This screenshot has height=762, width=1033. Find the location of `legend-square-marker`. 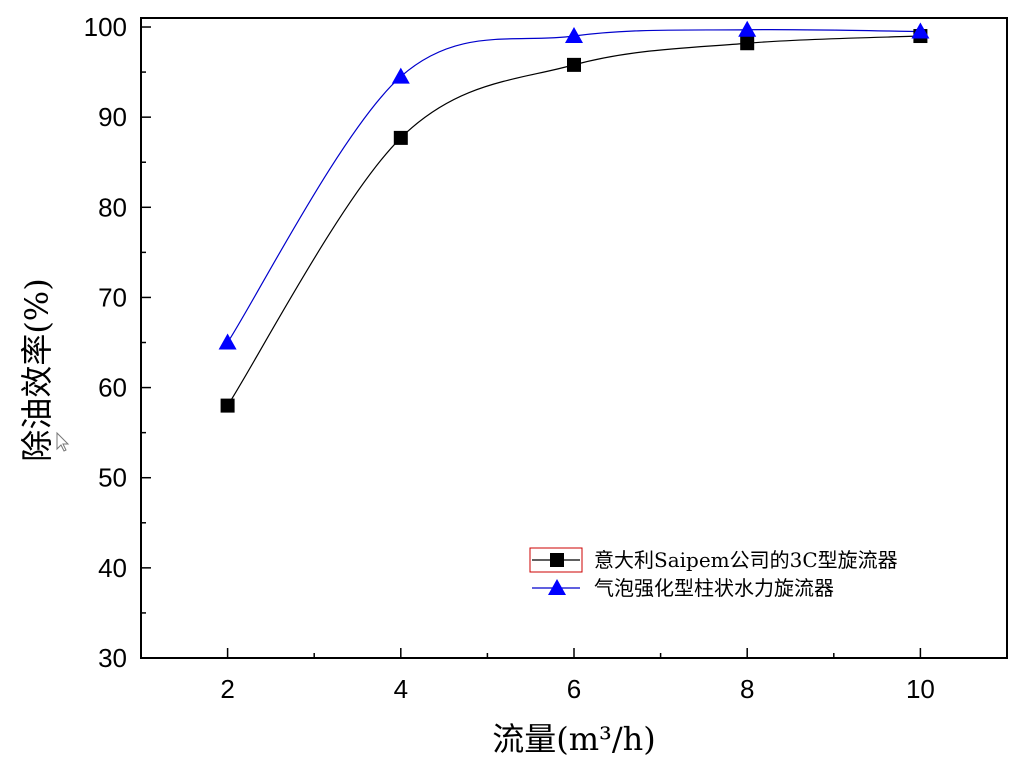

legend-square-marker is located at coordinates (557, 560).